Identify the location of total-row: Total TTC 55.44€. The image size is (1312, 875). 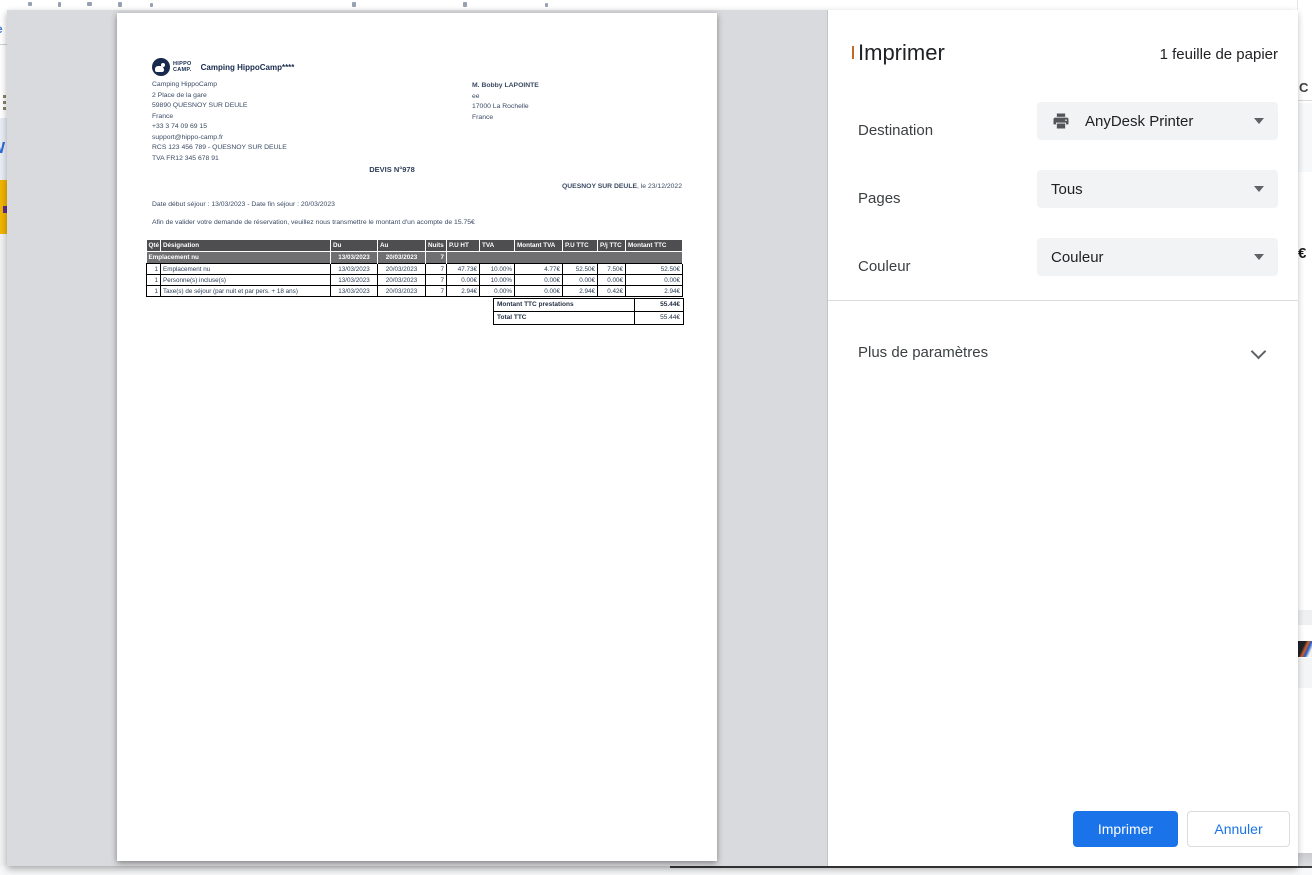
(588, 317).